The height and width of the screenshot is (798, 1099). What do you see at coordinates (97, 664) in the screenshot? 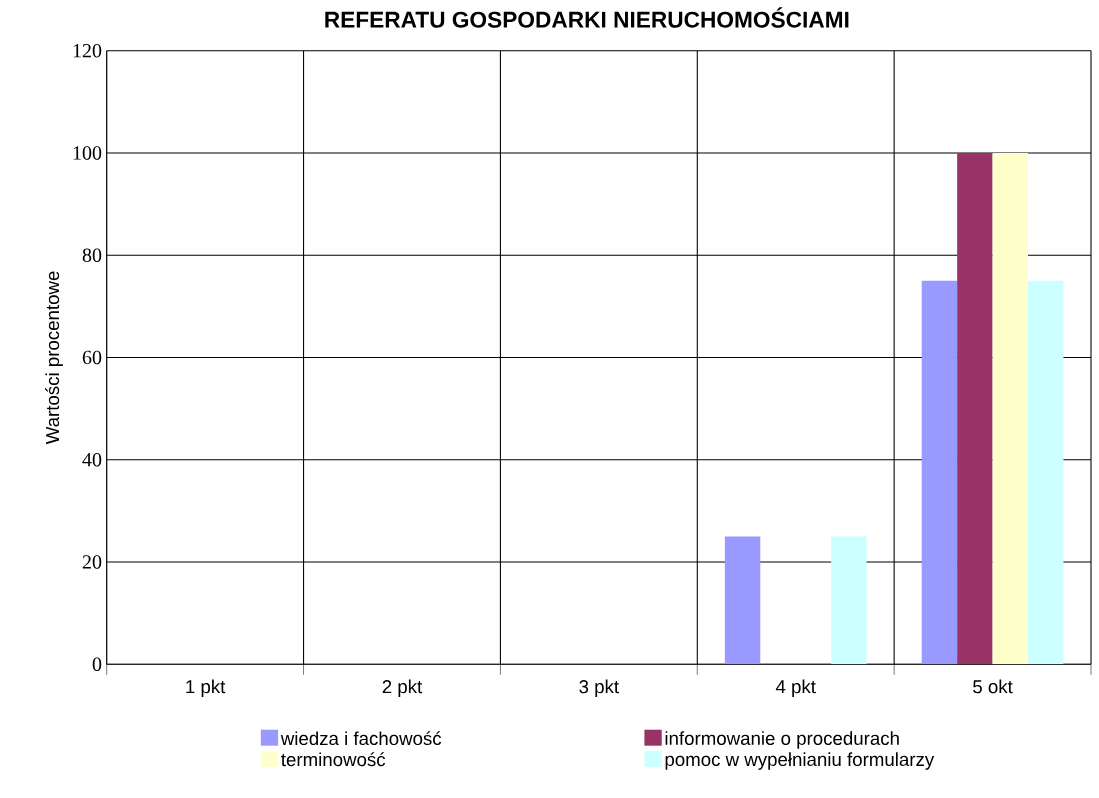
I see `y-tick-label: 0` at bounding box center [97, 664].